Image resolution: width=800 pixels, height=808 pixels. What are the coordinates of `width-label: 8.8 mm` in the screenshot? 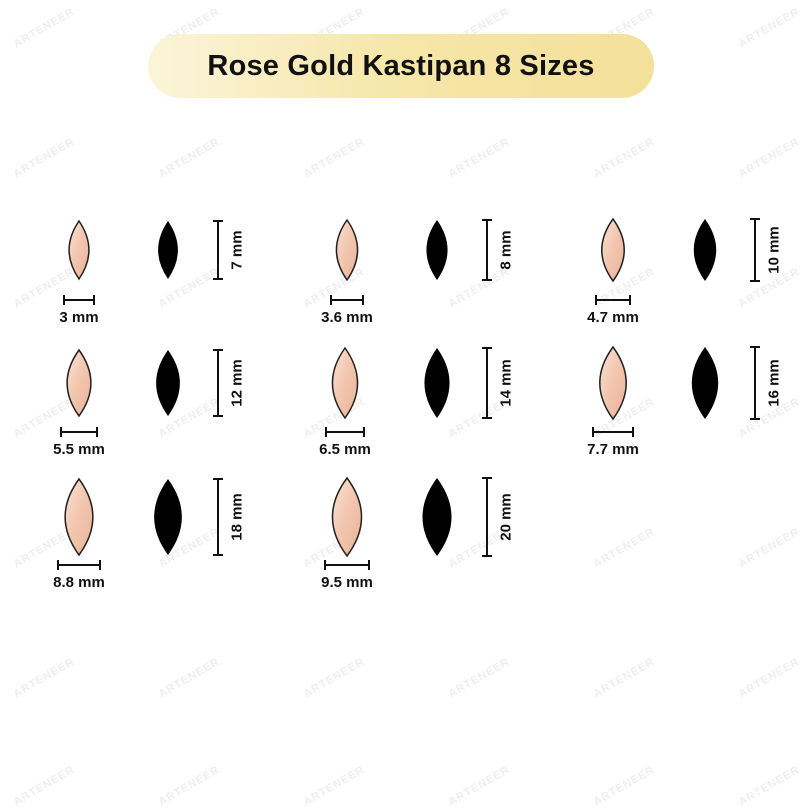 It's located at (79, 582).